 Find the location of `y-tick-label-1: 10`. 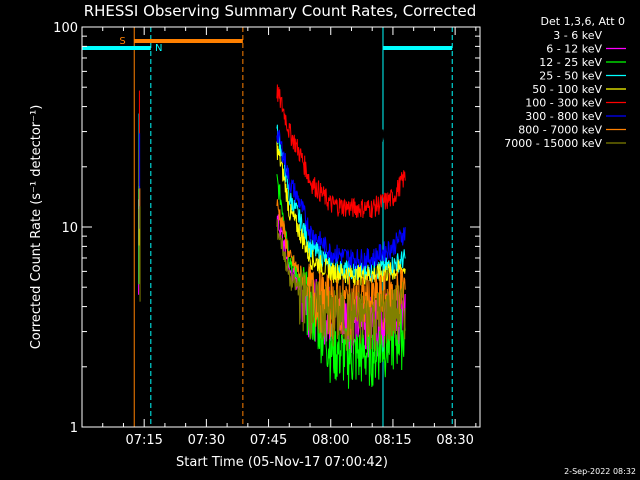

y-tick-label-1: 10 is located at coordinates (69, 228).